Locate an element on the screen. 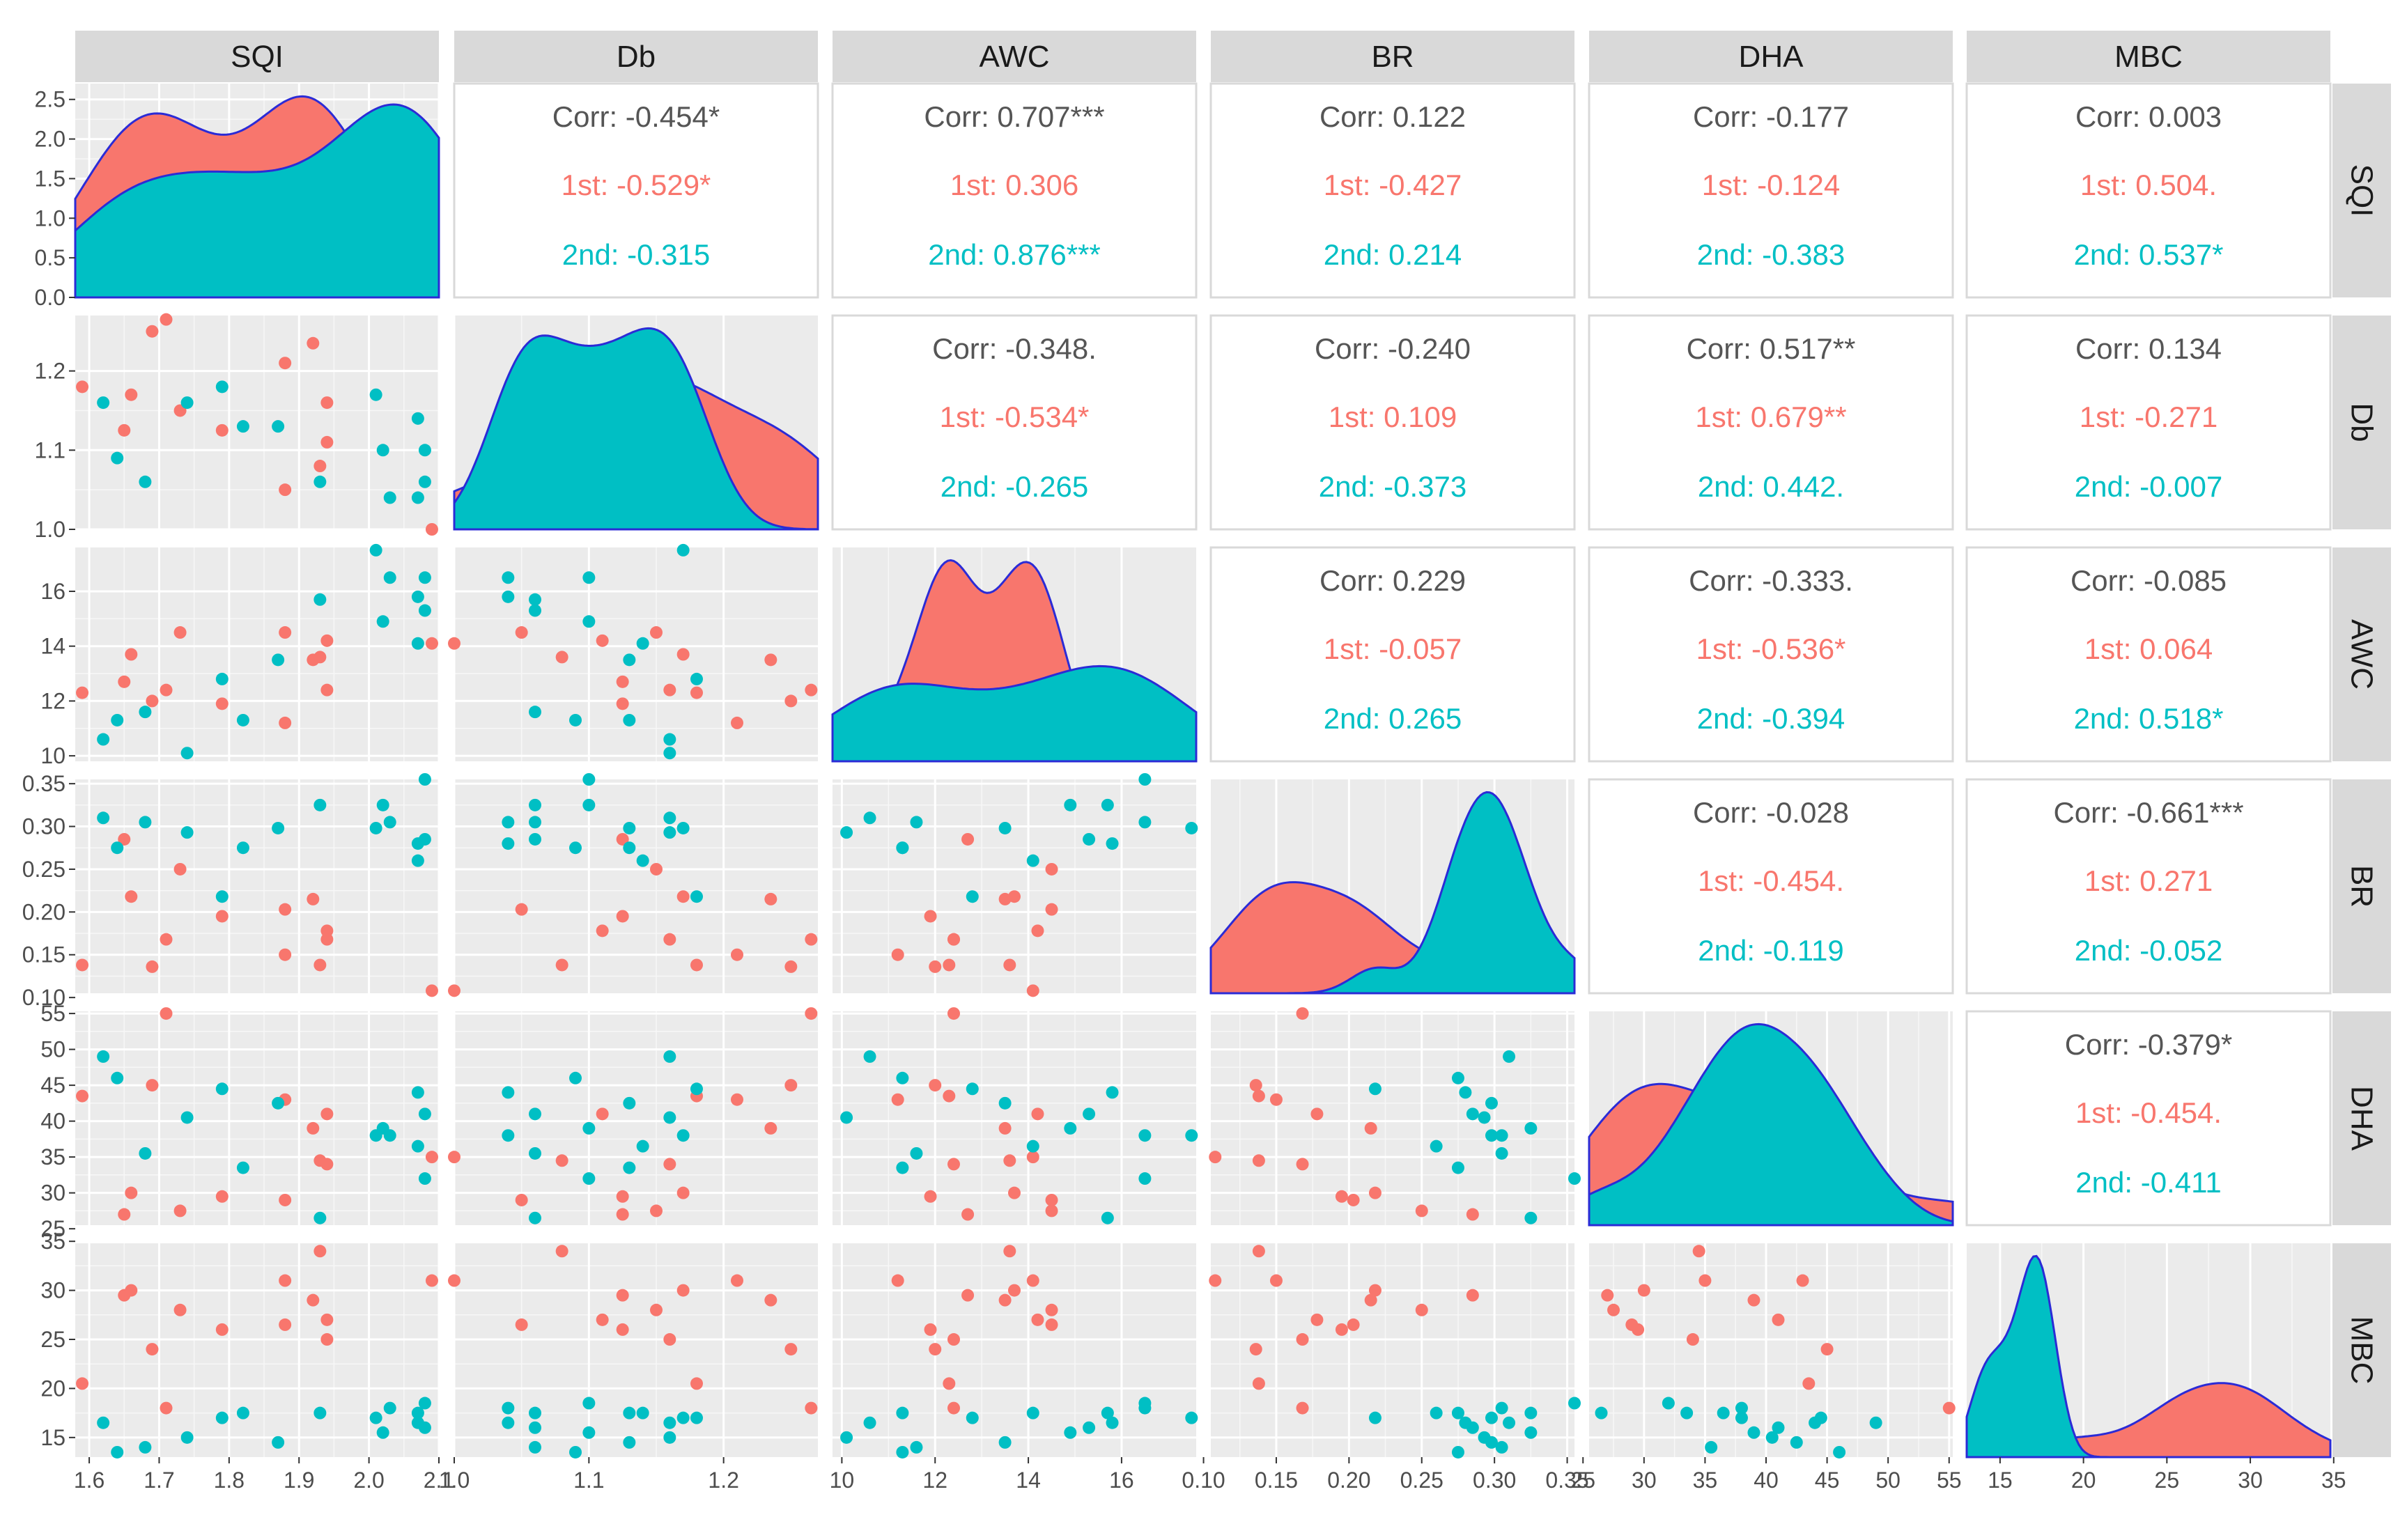 This screenshot has height=1540, width=2407. x-tick-label: 1.2 is located at coordinates (723, 1480).